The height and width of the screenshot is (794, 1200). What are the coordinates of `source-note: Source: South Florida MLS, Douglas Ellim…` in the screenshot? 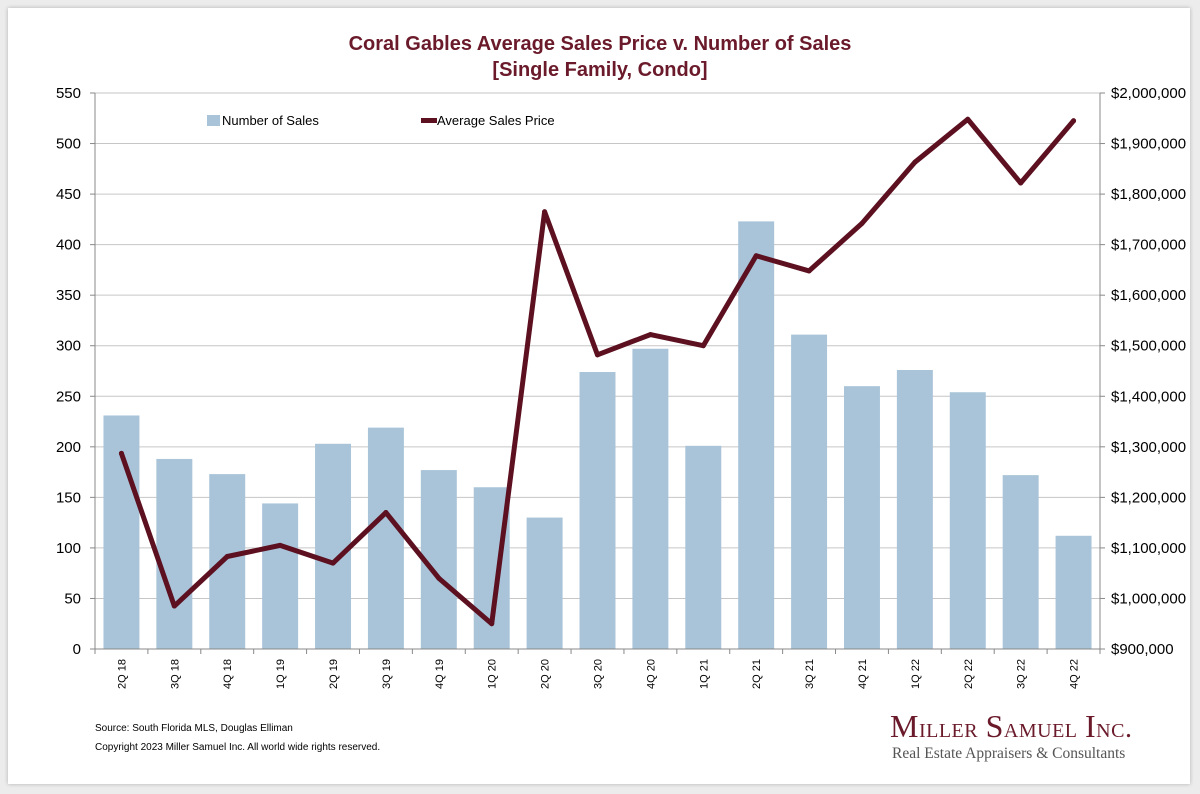 It's located at (194, 728).